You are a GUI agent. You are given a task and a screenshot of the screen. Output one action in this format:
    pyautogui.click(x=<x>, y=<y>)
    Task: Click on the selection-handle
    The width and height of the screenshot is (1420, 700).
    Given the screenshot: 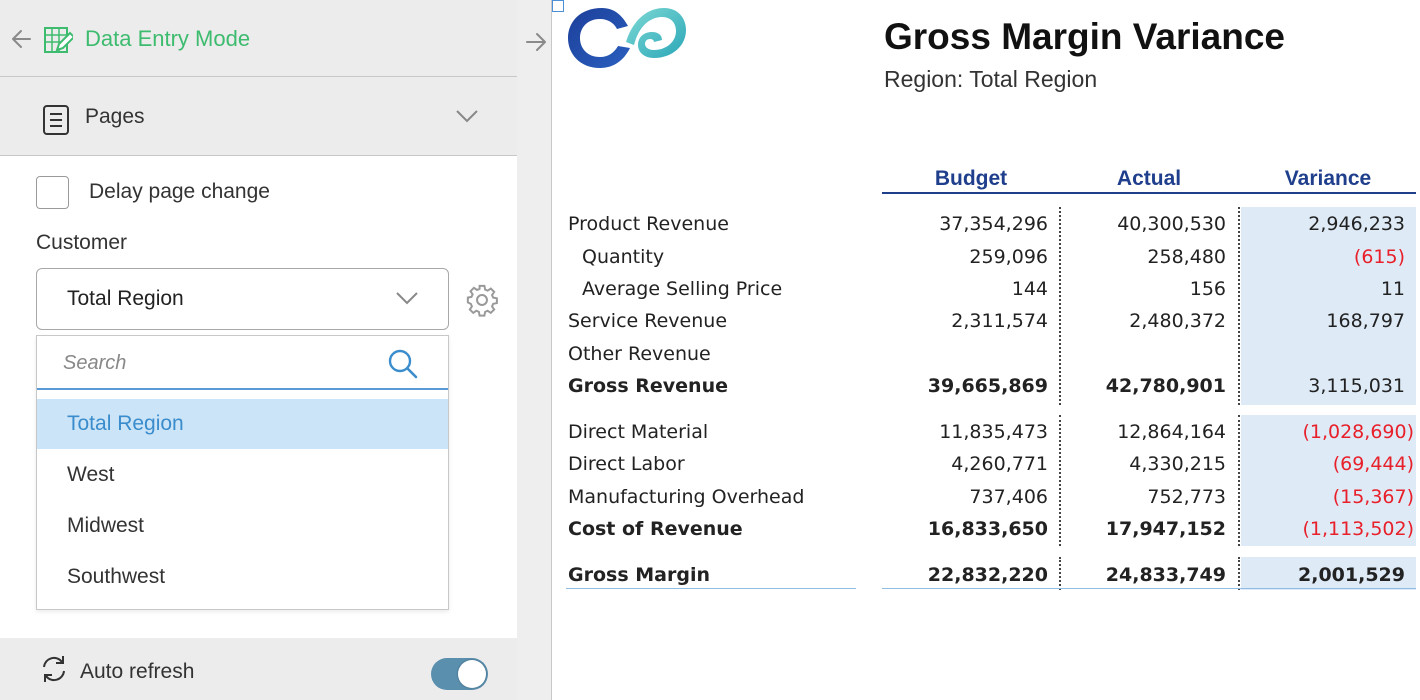 What is the action you would take?
    pyautogui.click(x=558, y=6)
    